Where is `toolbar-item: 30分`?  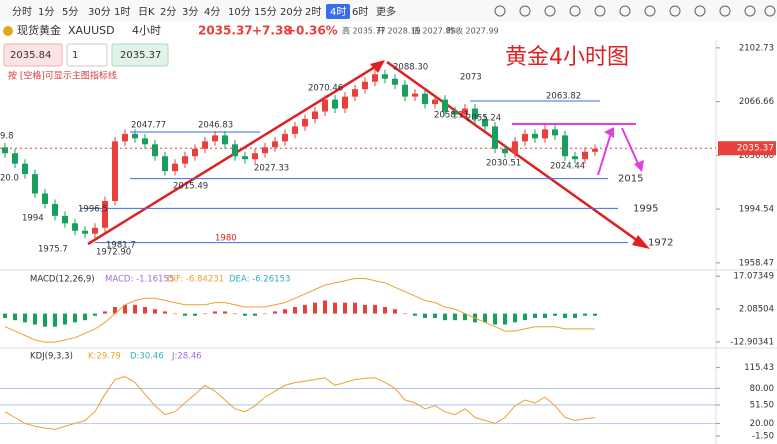 toolbar-item: 30分 is located at coordinates (99, 12).